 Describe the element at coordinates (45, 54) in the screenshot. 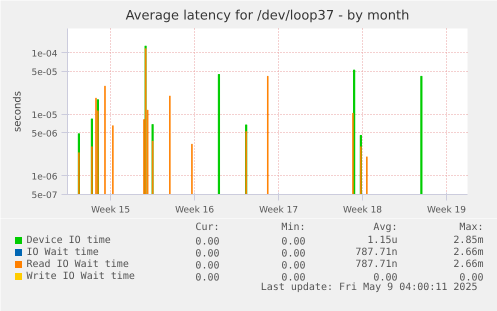

I see `y-tick-label: 1e-04` at that location.